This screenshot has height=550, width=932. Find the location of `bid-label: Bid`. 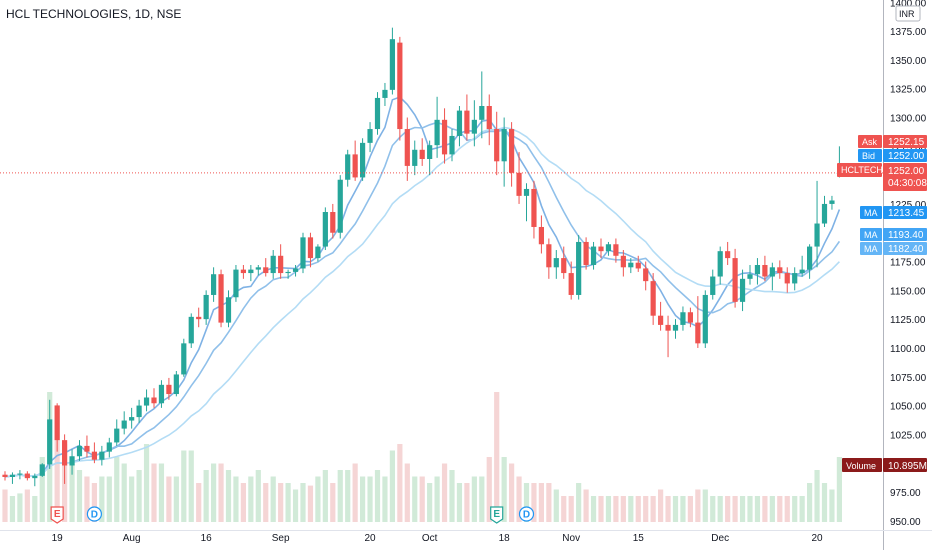

bid-label: Bid is located at coordinates (868, 156).